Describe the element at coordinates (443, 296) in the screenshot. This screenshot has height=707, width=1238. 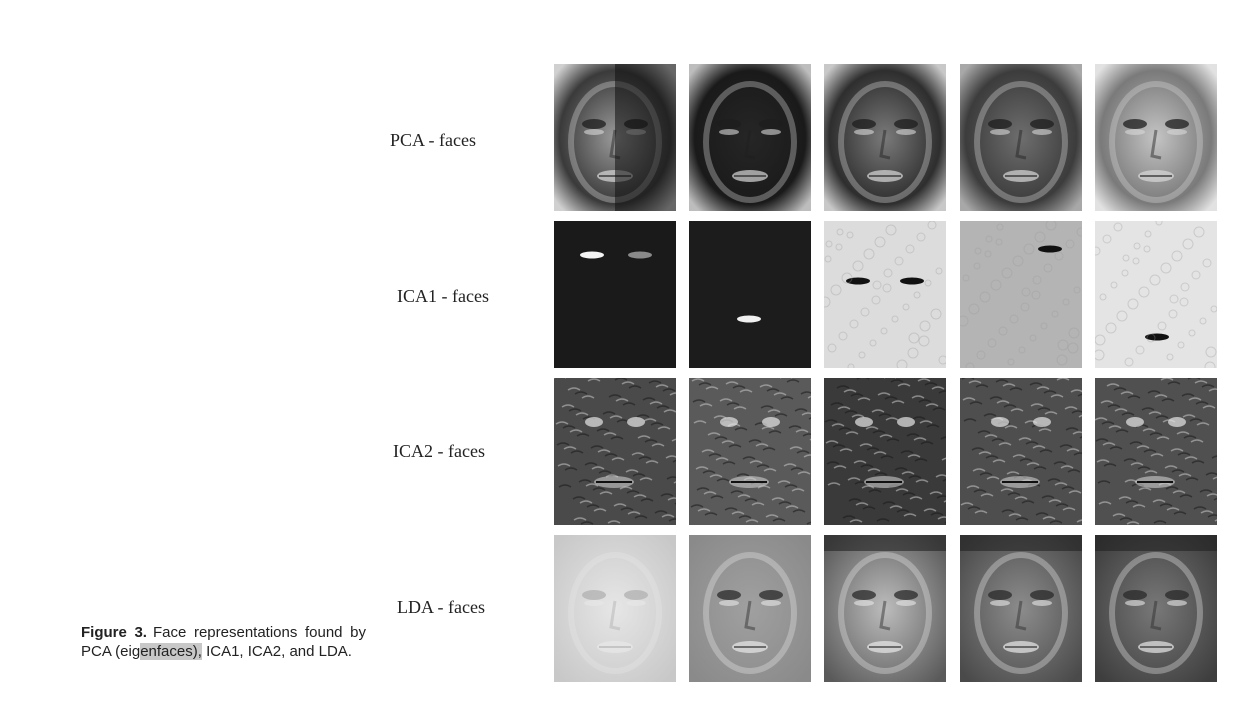
I see `row-label-ica1: ICA1 - faces` at that location.